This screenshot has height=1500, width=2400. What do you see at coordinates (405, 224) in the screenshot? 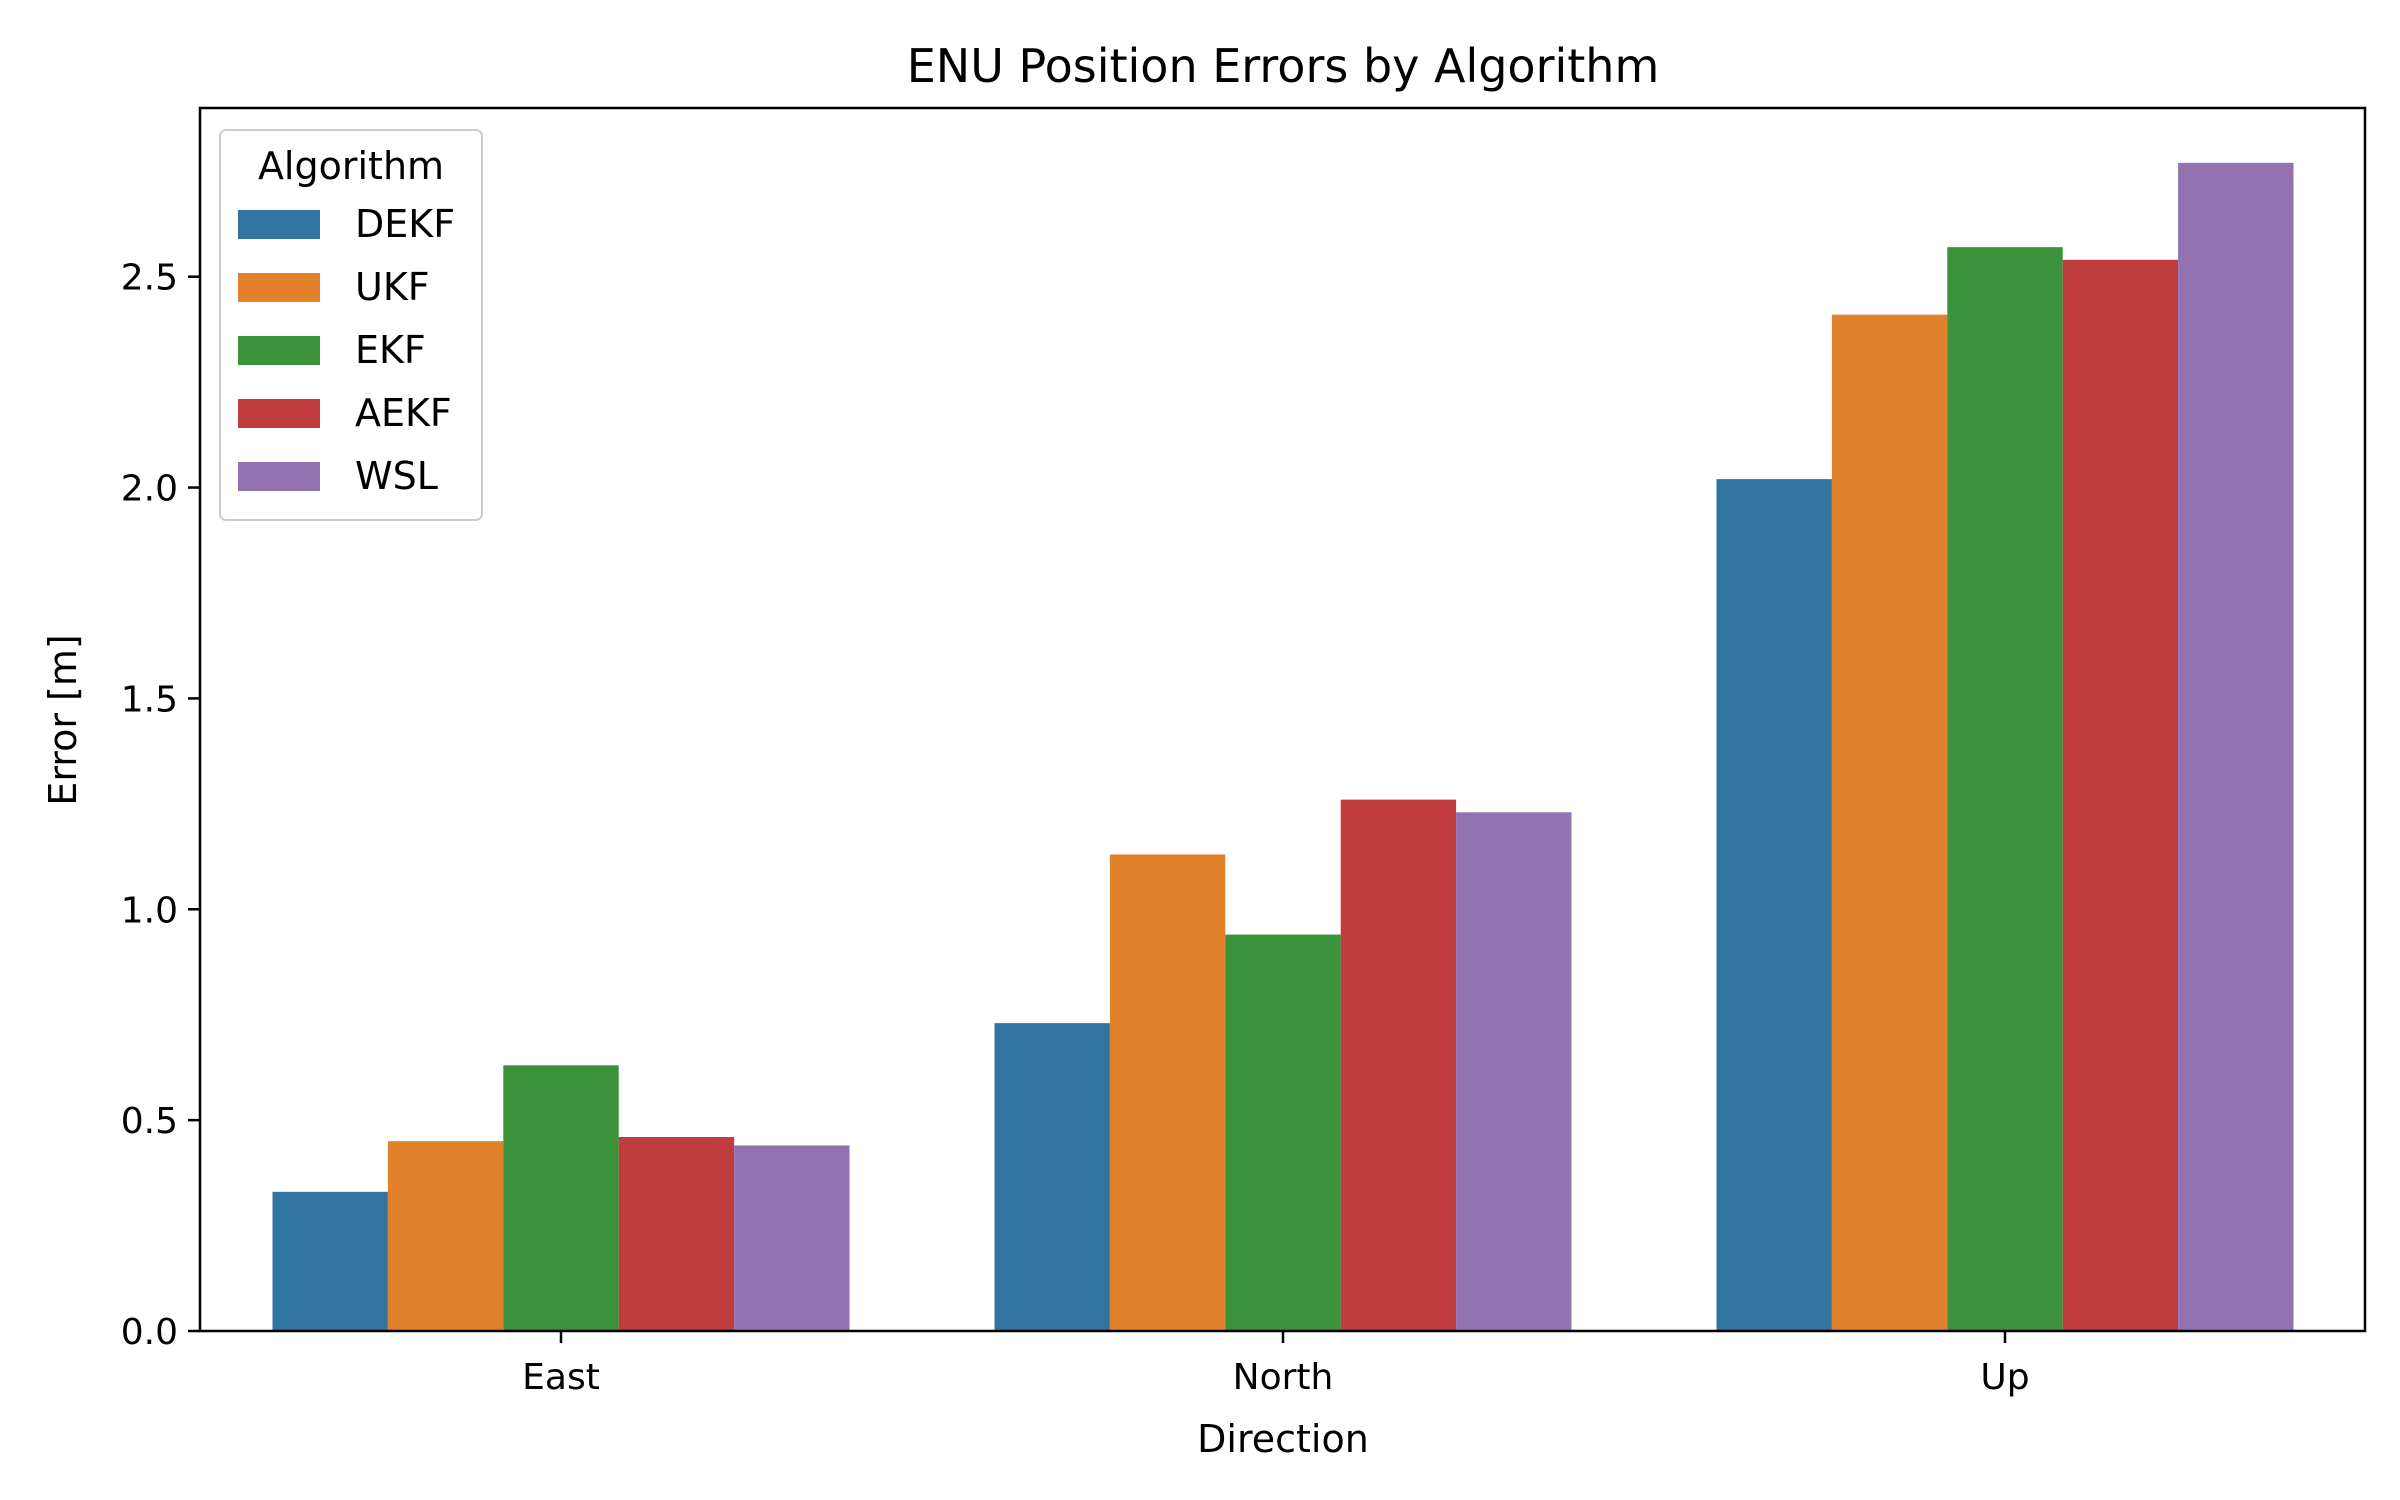
I see `legend-label-dekf: DEKF` at bounding box center [405, 224].